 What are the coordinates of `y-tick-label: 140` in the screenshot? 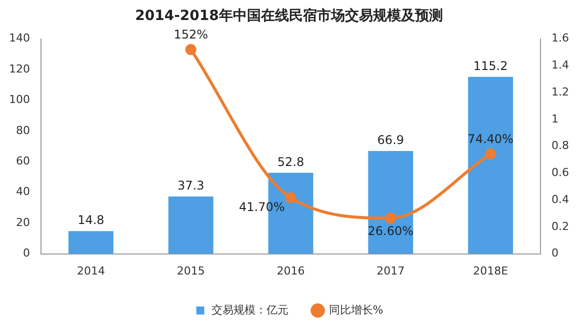 It's located at (19, 38).